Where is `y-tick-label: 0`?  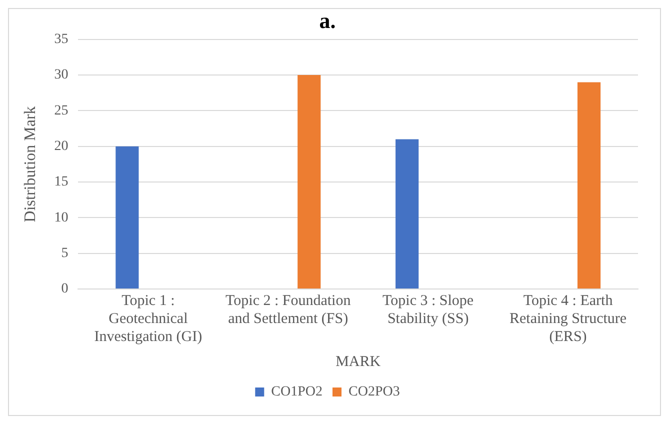 y-tick-label: 0 is located at coordinates (64, 289).